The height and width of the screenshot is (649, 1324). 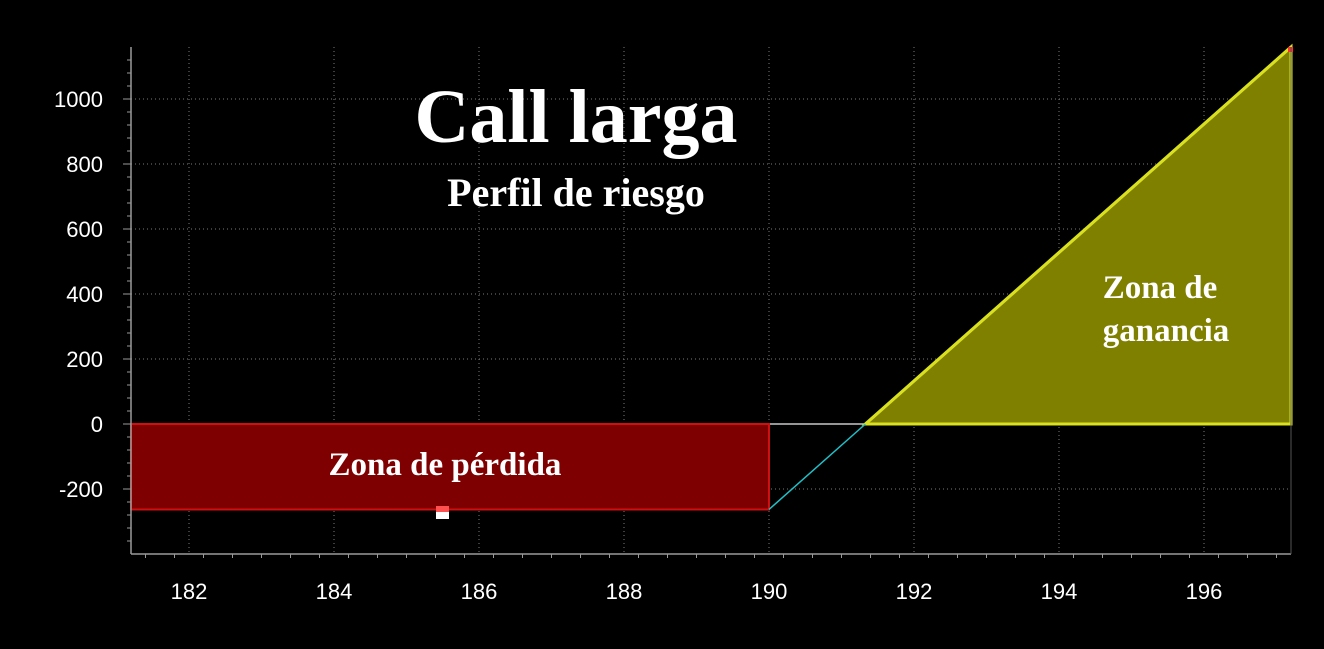 What do you see at coordinates (1059, 591) in the screenshot?
I see `x-tick-label: 194` at bounding box center [1059, 591].